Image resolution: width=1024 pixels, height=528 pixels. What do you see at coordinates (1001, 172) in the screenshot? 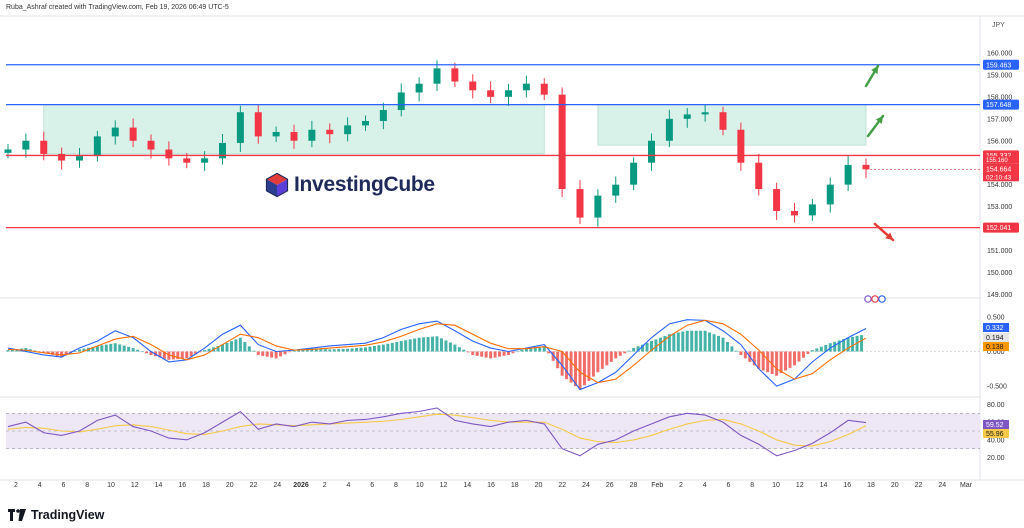
I see `current-price-badge` at bounding box center [1001, 172].